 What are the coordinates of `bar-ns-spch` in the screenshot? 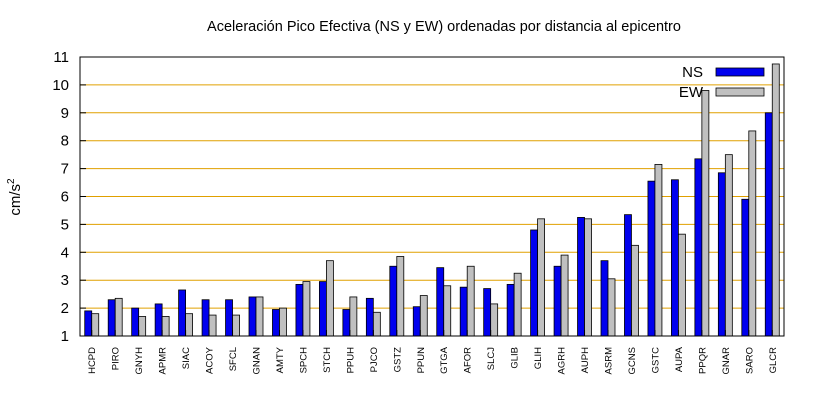 It's located at (299, 310).